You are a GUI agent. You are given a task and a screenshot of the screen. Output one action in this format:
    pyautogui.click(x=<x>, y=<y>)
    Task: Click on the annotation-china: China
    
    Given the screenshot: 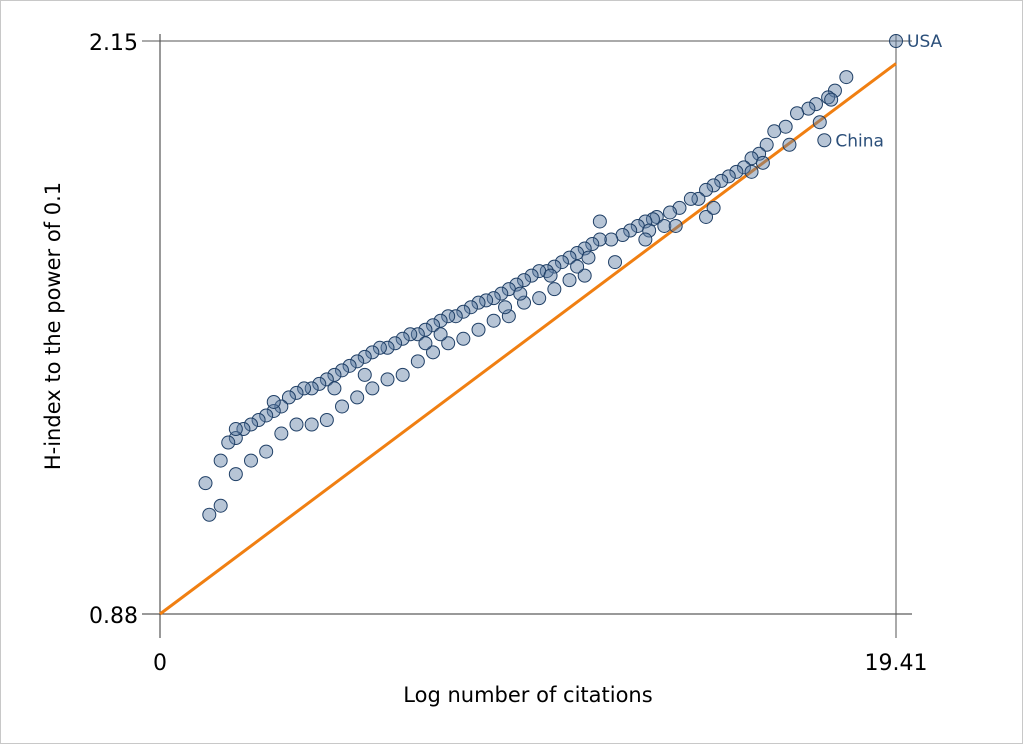 What is the action you would take?
    pyautogui.click(x=859, y=141)
    